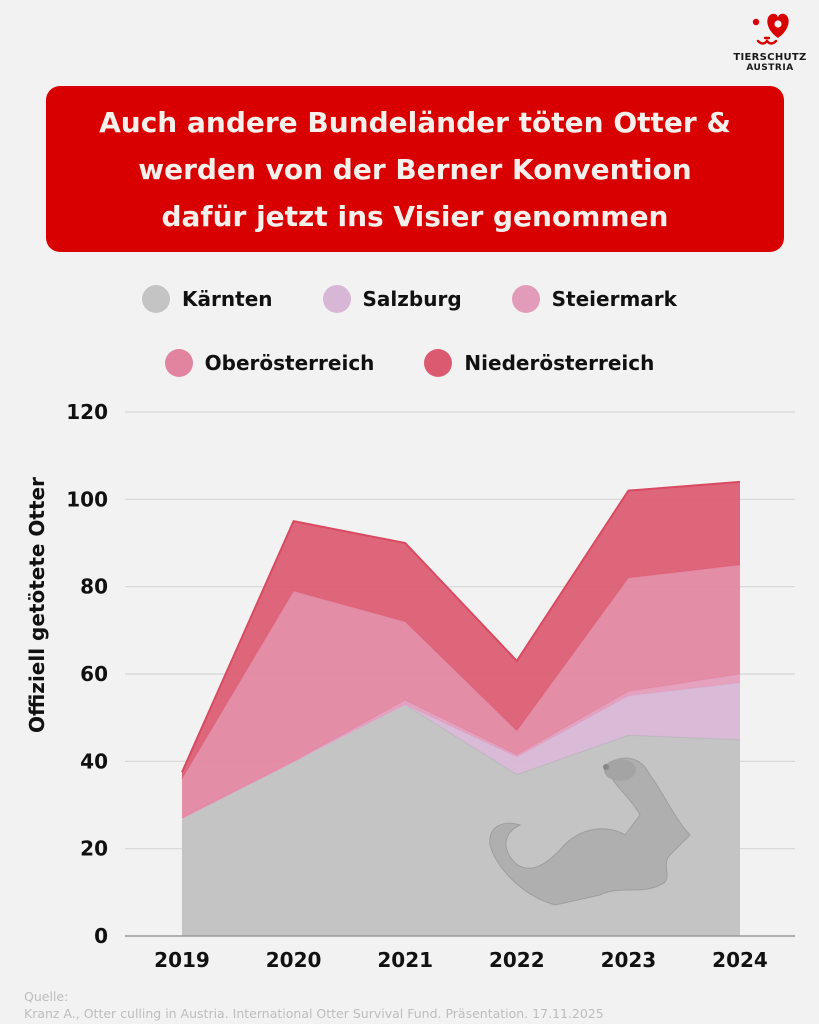 The width and height of the screenshot is (819, 1024). I want to click on legend-label: Salzburg, so click(412, 299).